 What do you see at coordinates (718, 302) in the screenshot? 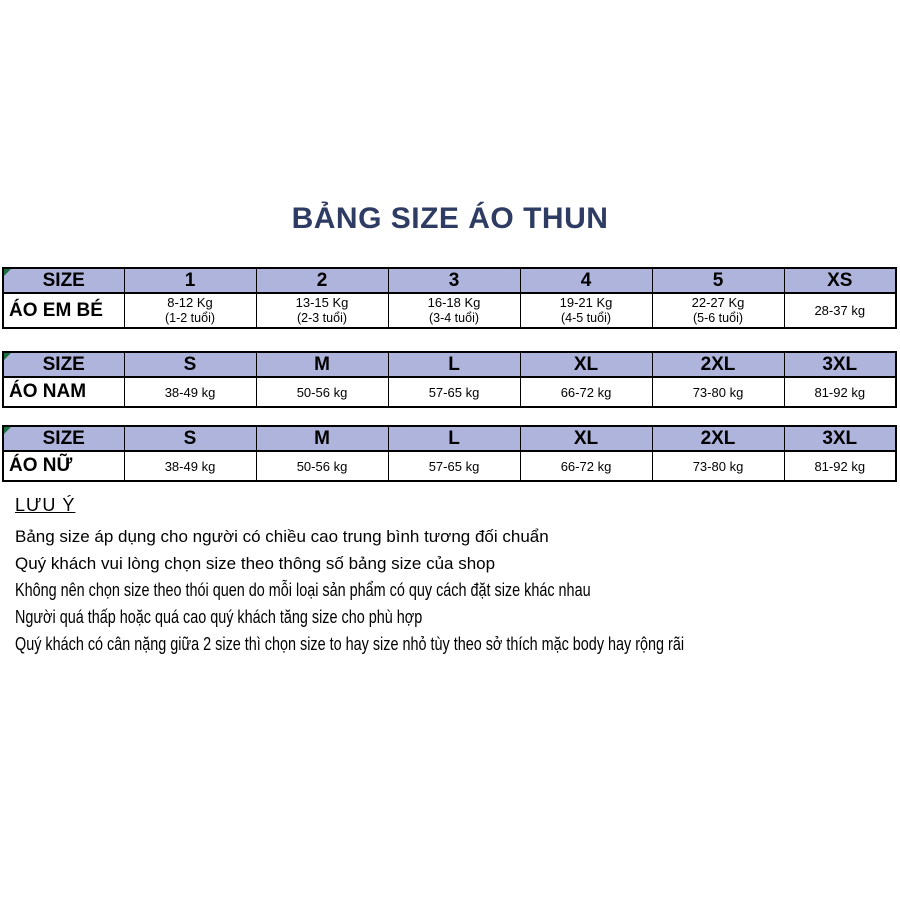
I see `weight-range: 22-27 Kg` at bounding box center [718, 302].